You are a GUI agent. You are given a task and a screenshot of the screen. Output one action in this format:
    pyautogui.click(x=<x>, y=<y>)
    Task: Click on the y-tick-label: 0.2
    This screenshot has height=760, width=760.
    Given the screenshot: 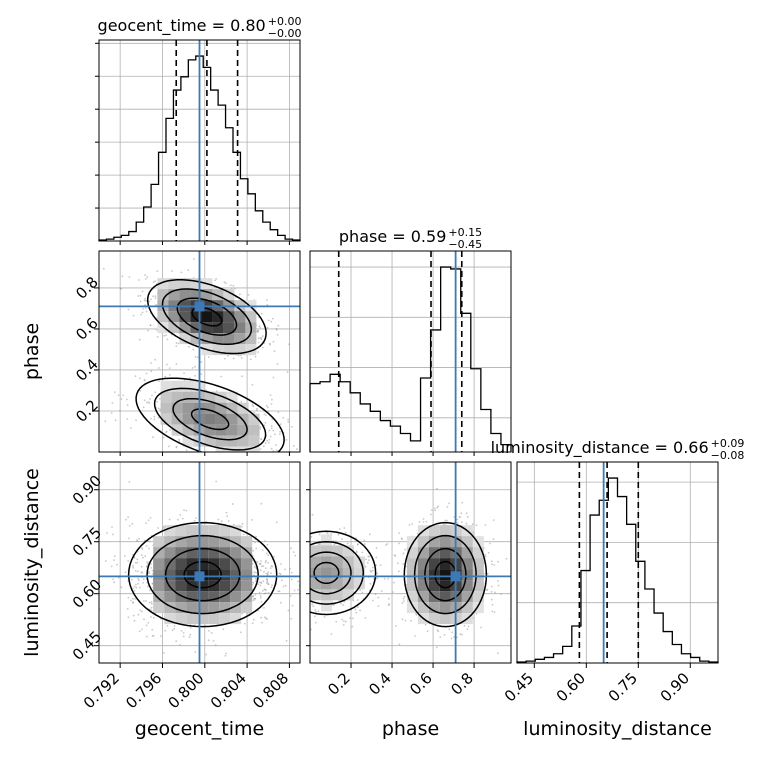 What is the action you would take?
    pyautogui.click(x=87, y=411)
    